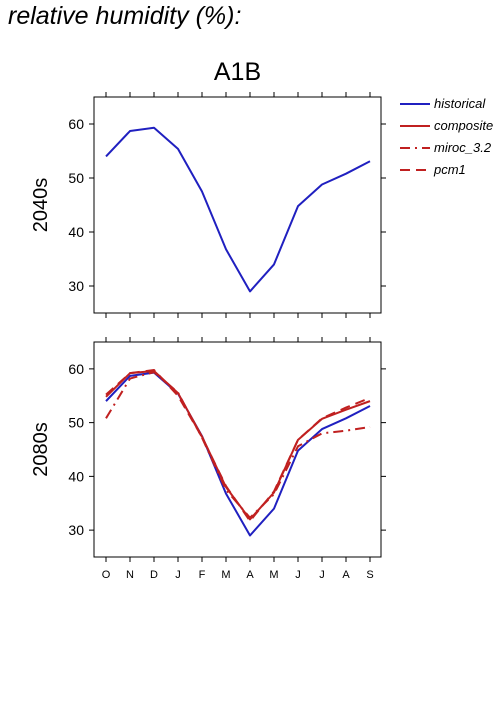 This screenshot has width=501, height=709. I want to click on legend: historical composite miroc_3.2 pcm1, so click(450, 140).